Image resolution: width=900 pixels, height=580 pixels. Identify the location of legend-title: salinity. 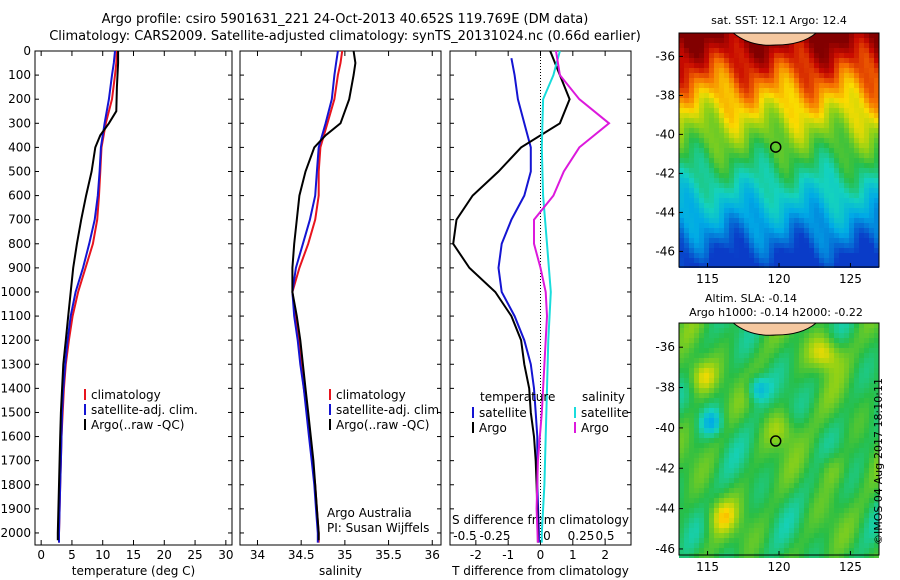
(603, 397).